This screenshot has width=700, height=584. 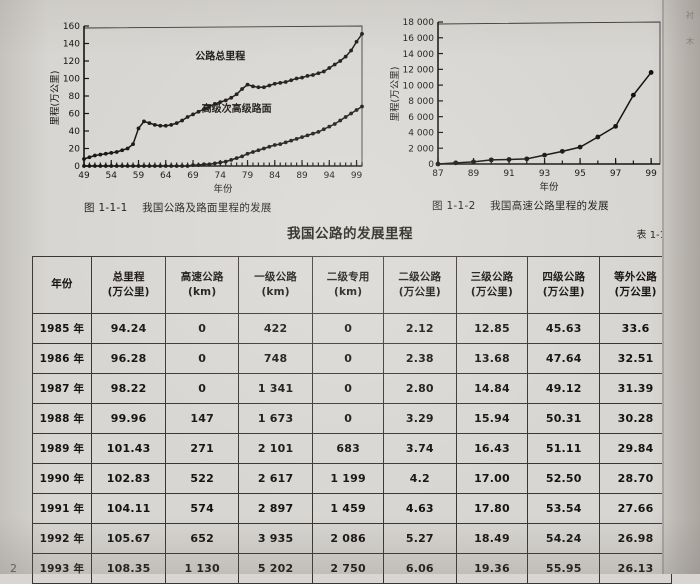 I want to click on cell-year: 1988 年, so click(x=62, y=418).